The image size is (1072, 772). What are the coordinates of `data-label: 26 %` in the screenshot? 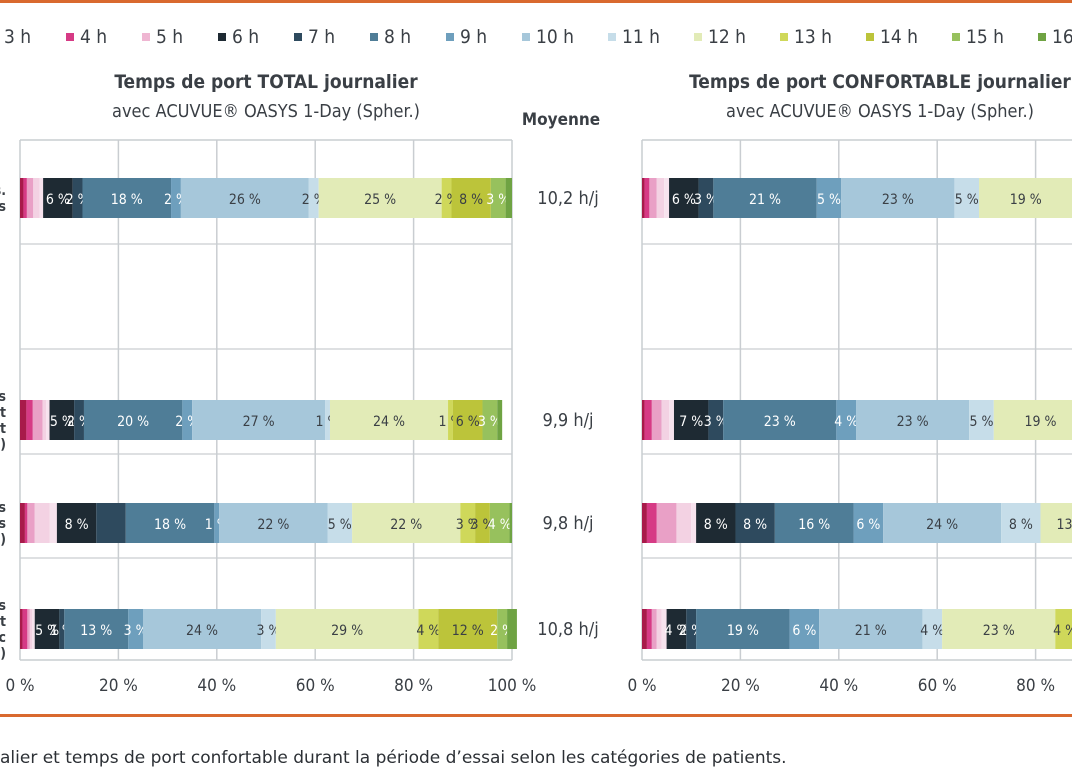 It's located at (245, 200).